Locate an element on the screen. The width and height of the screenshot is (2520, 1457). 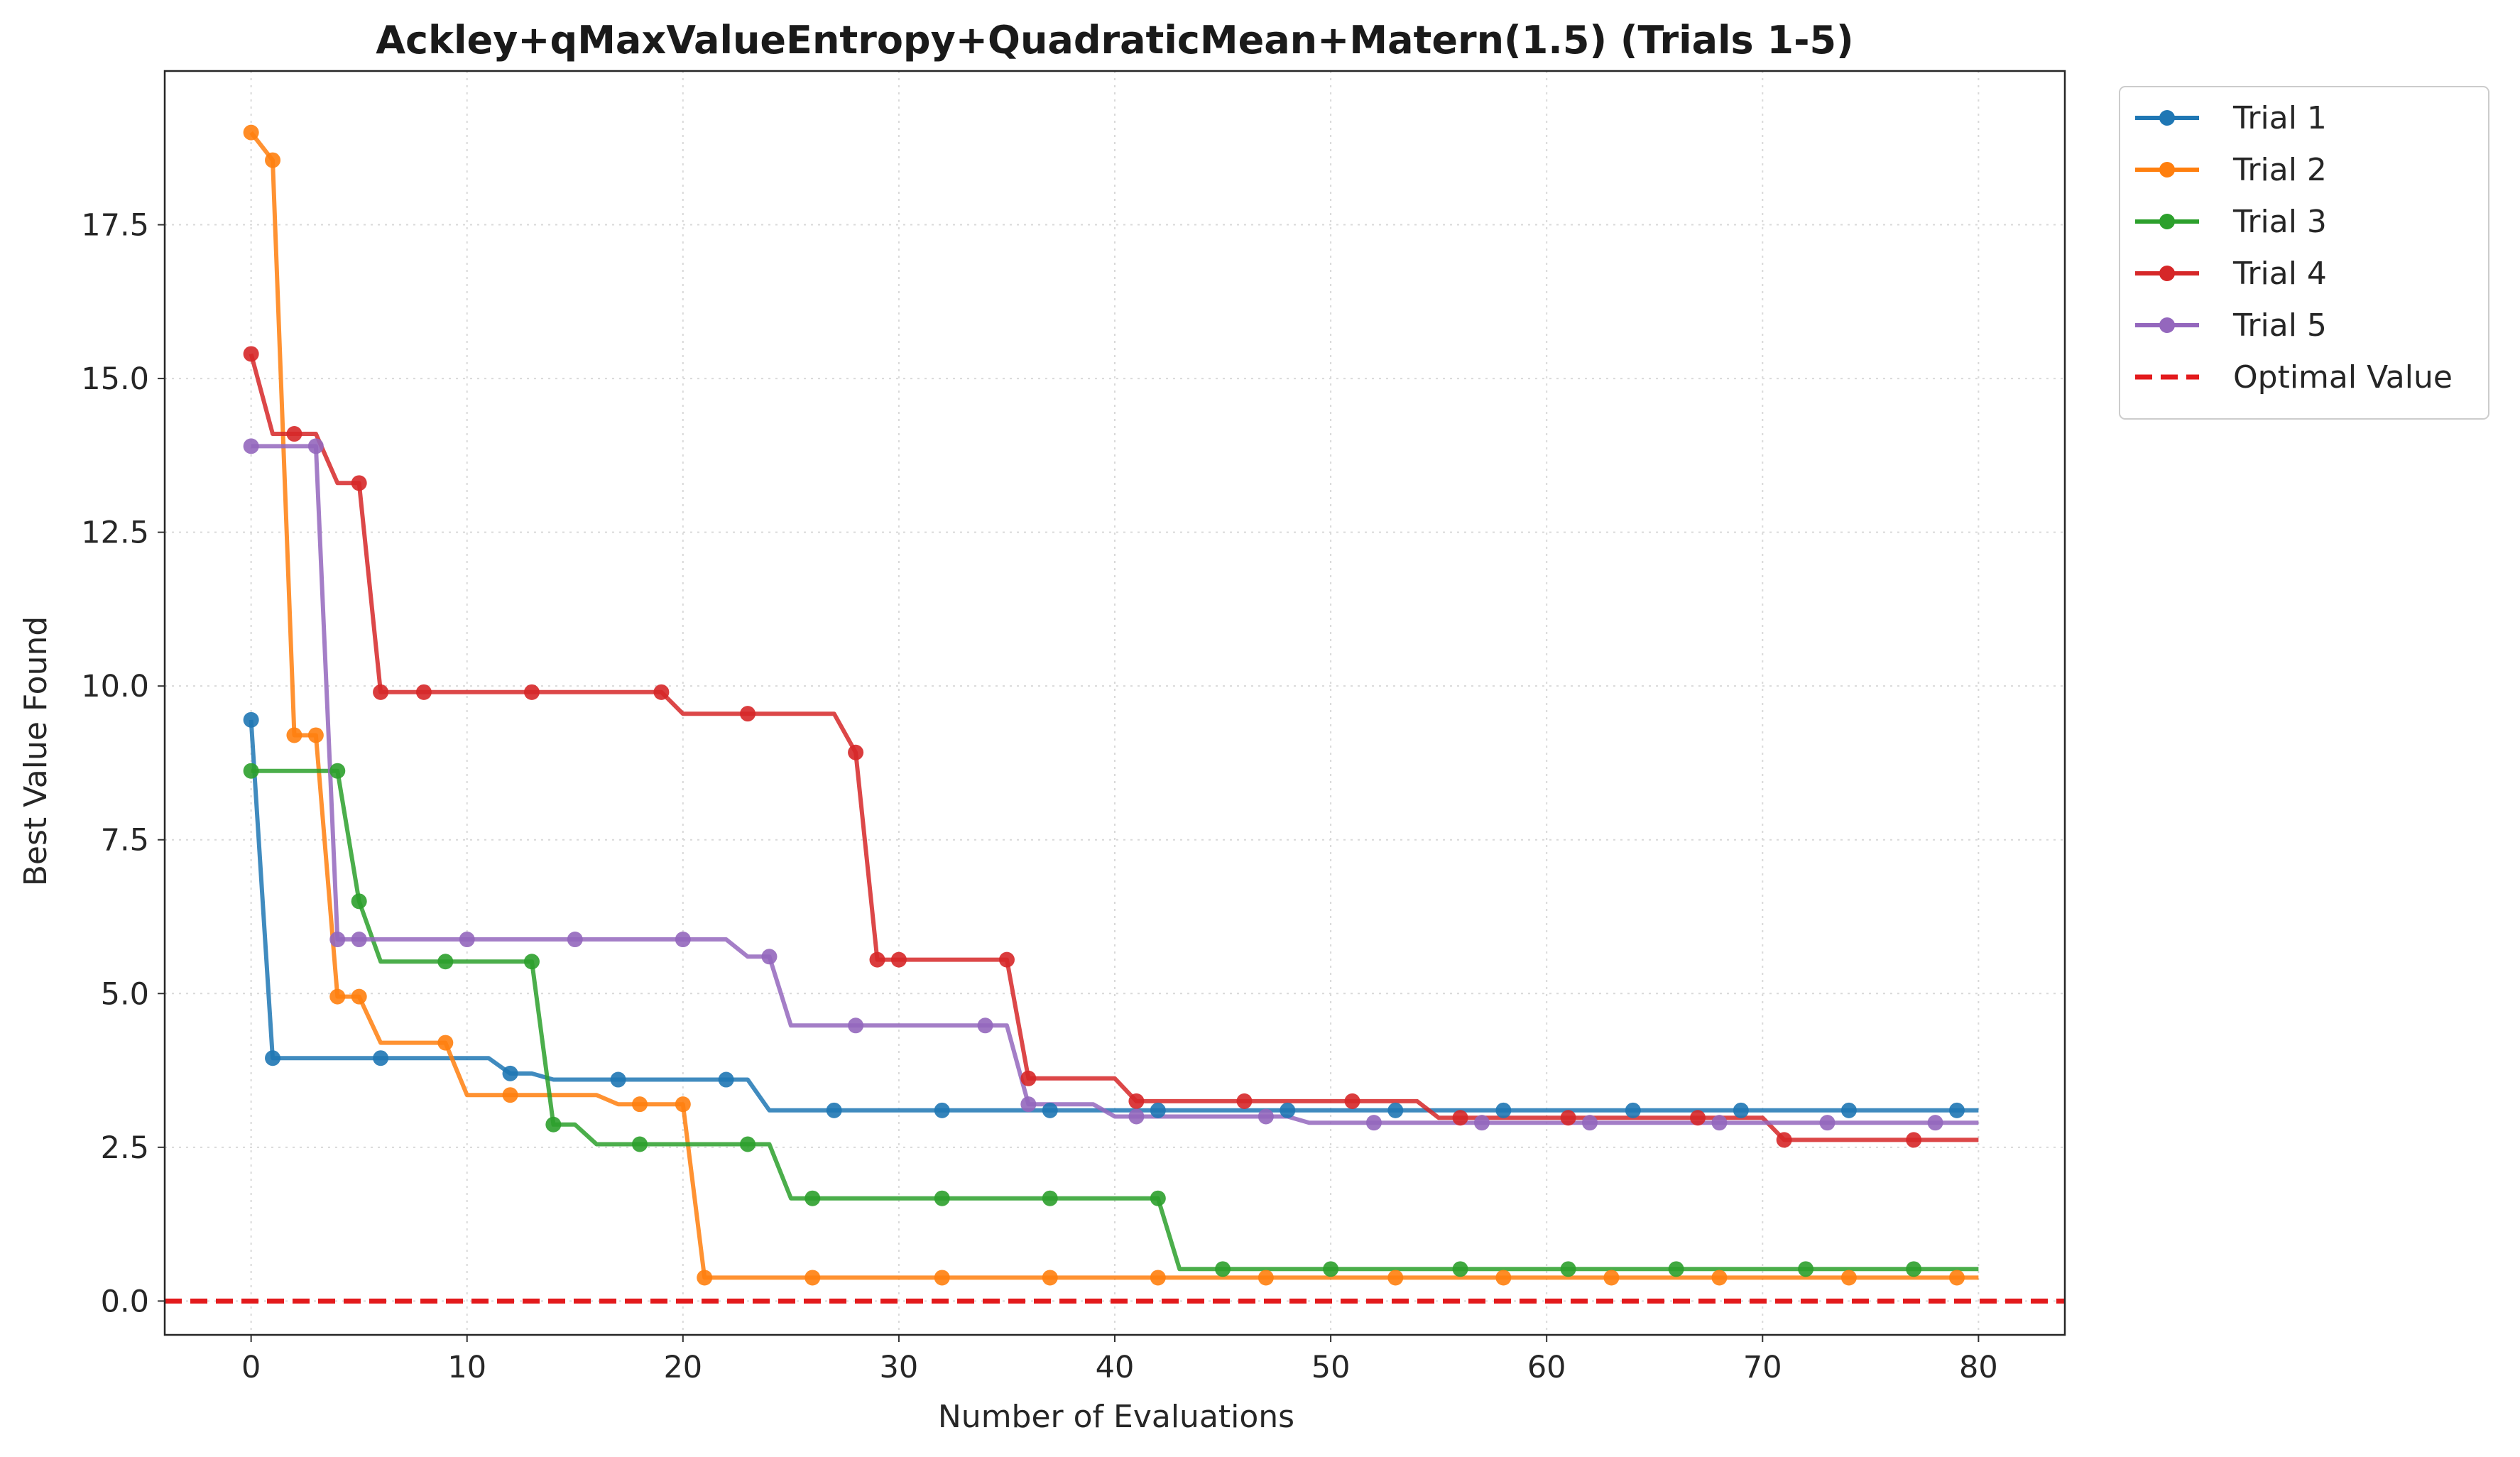
x-tick-label: 80 is located at coordinates (1978, 1367).